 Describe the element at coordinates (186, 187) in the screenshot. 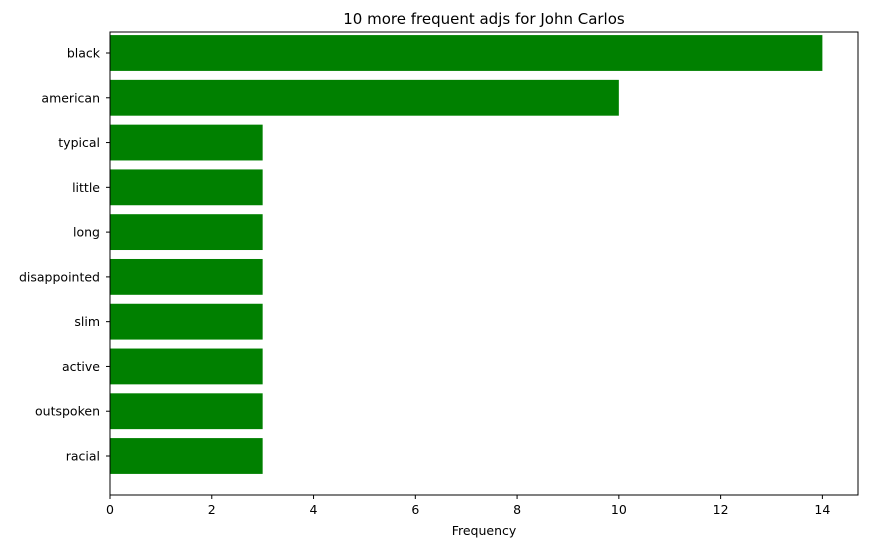

I see `bar-little` at that location.